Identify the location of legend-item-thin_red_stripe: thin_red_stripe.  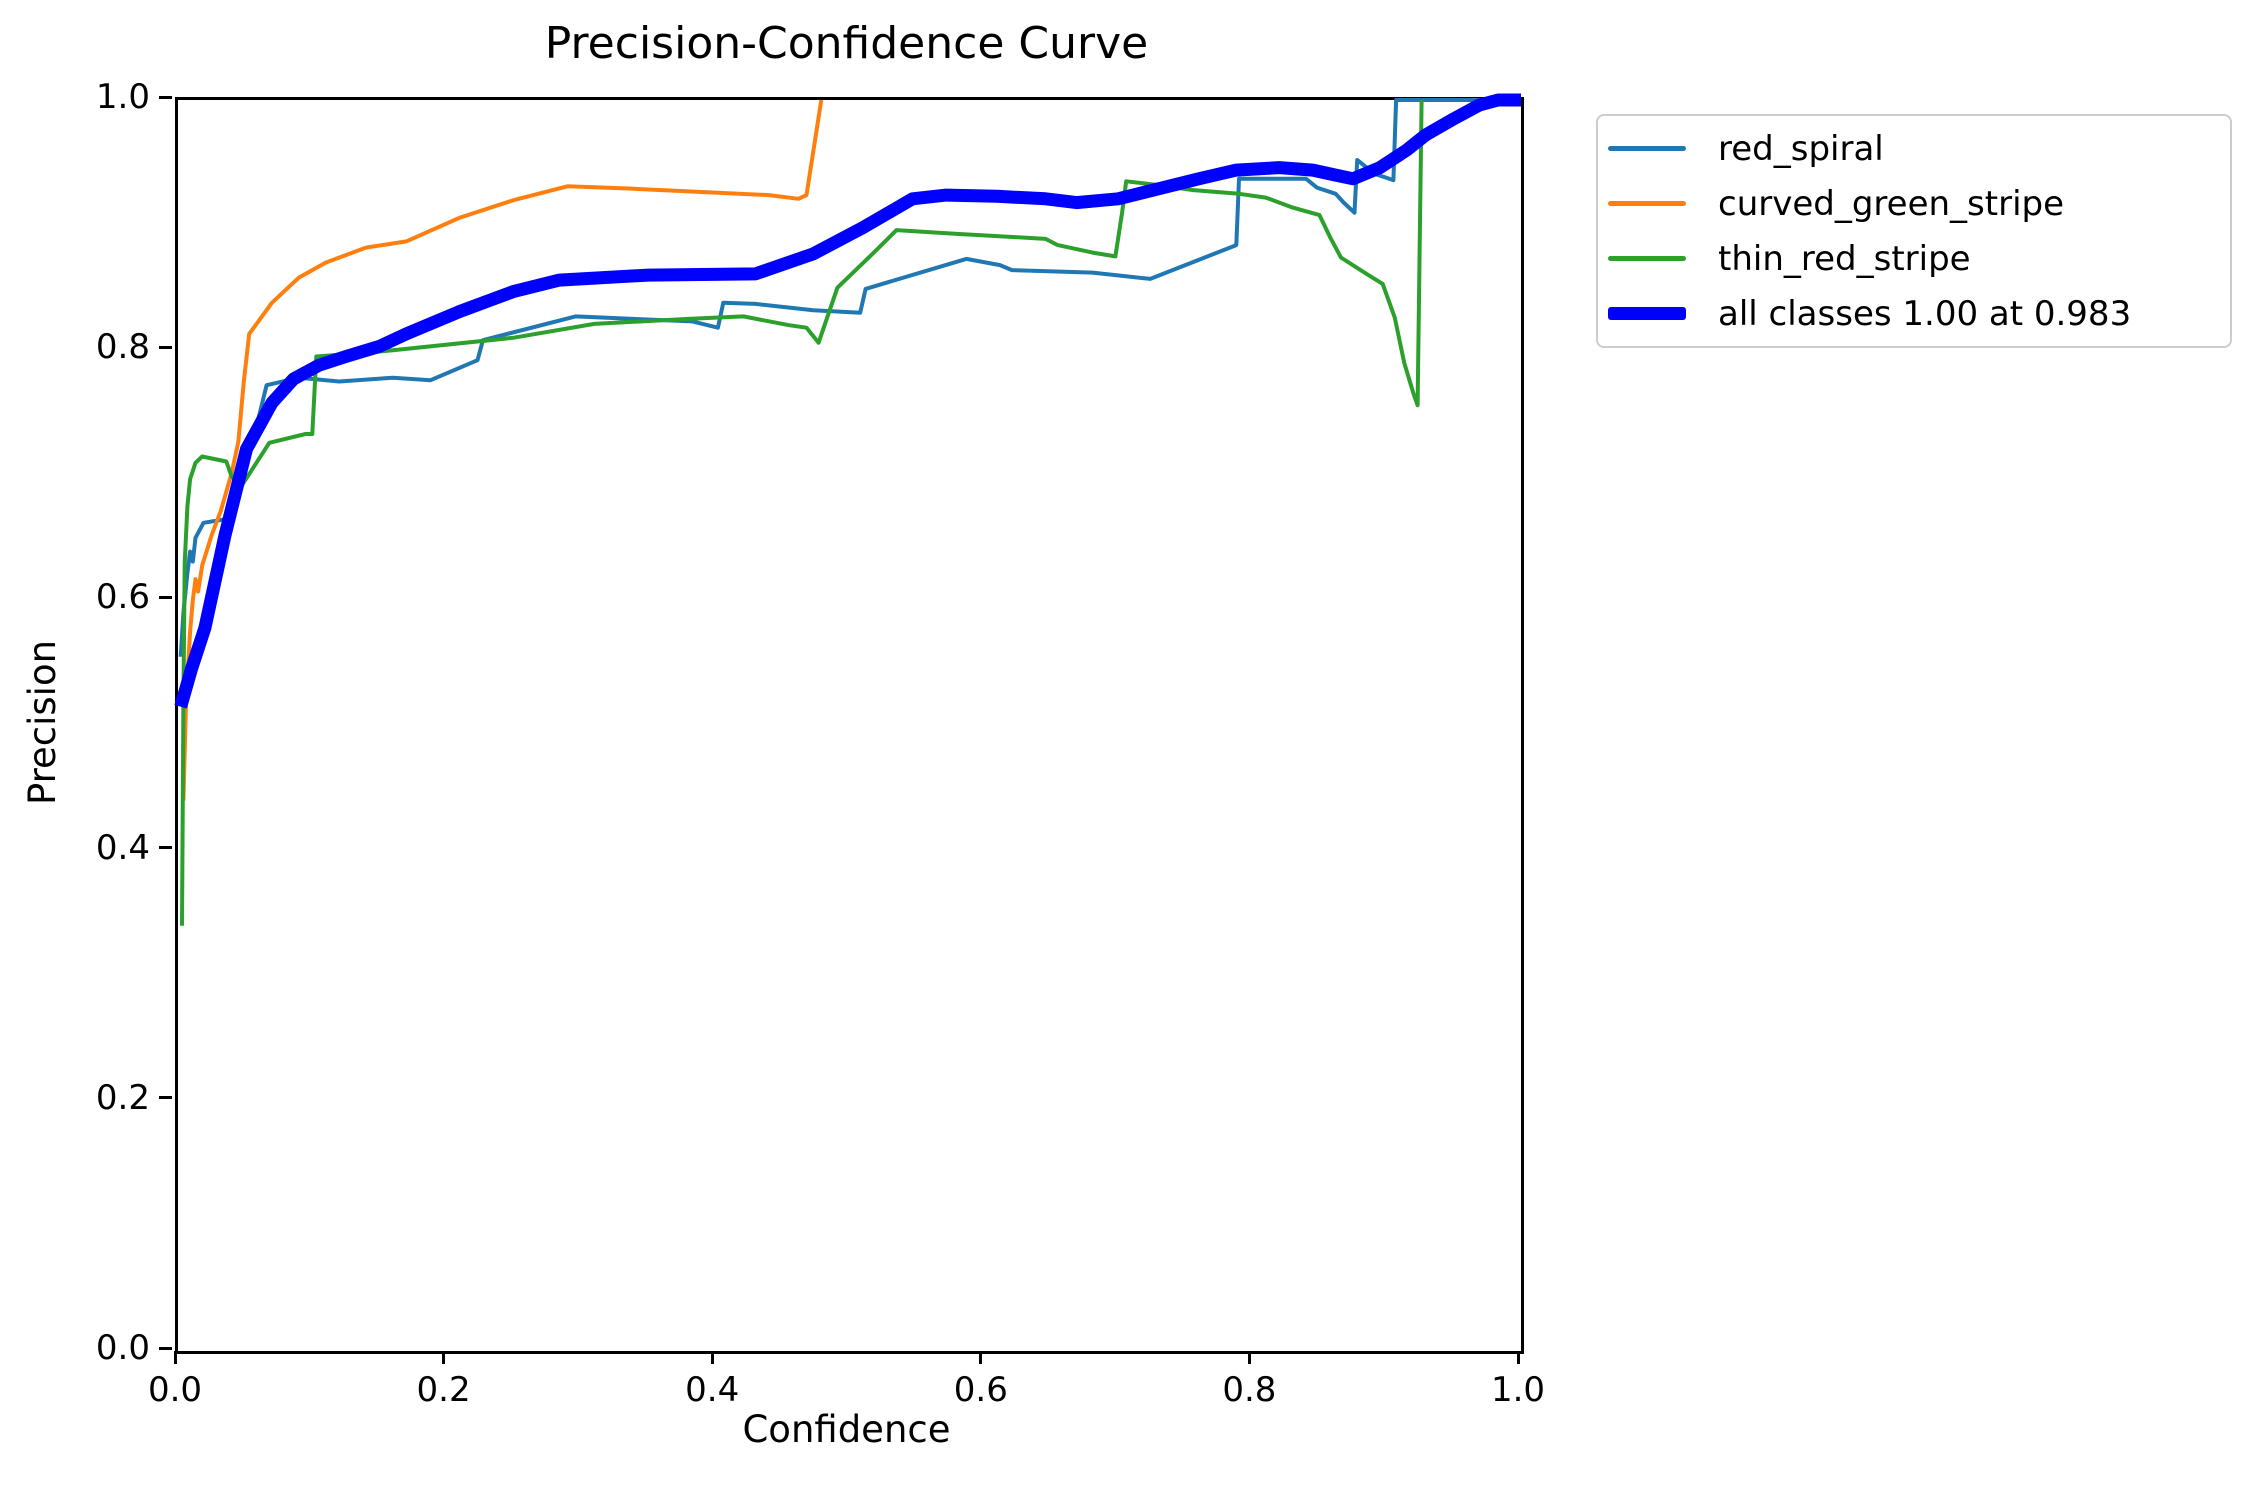
(1914, 258).